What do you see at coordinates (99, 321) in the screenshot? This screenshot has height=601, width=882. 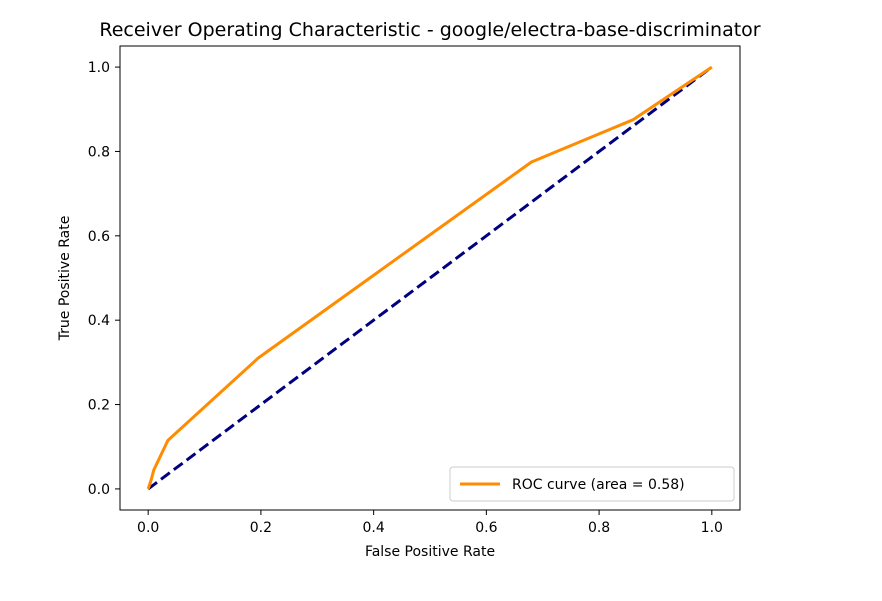 I see `y-tick-label: 0.4` at bounding box center [99, 321].